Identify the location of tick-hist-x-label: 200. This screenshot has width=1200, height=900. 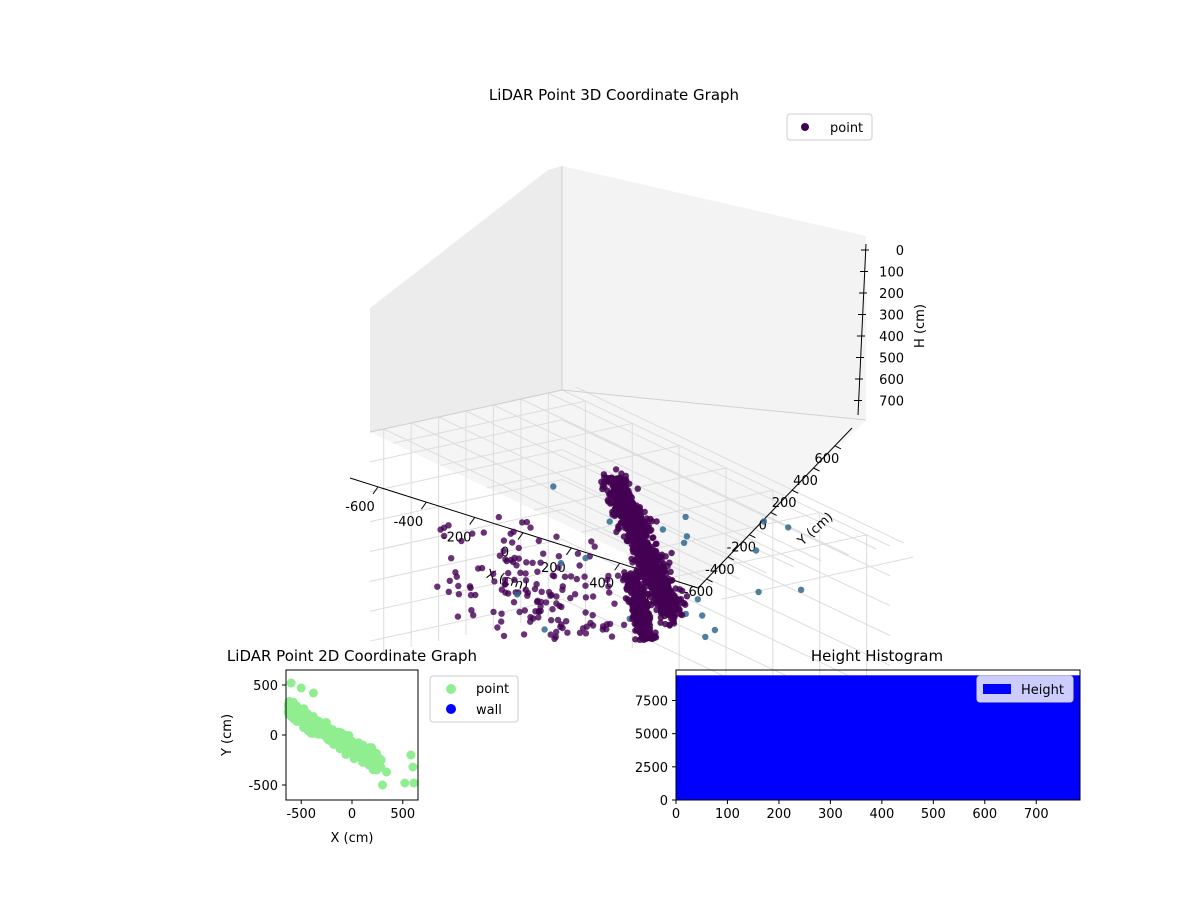
(779, 814).